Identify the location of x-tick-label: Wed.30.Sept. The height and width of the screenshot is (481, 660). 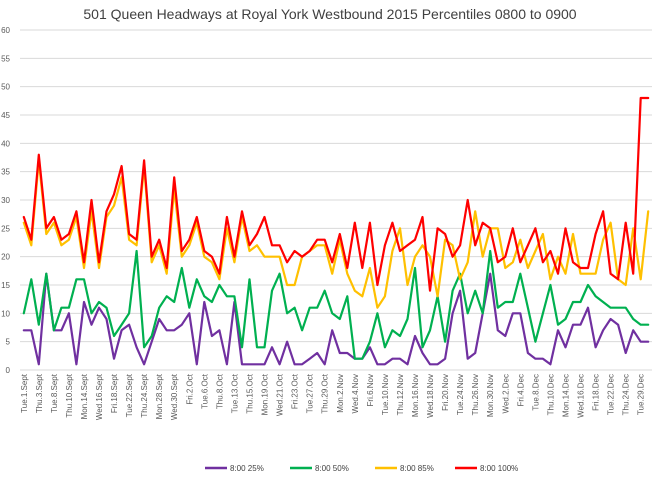
(174, 396).